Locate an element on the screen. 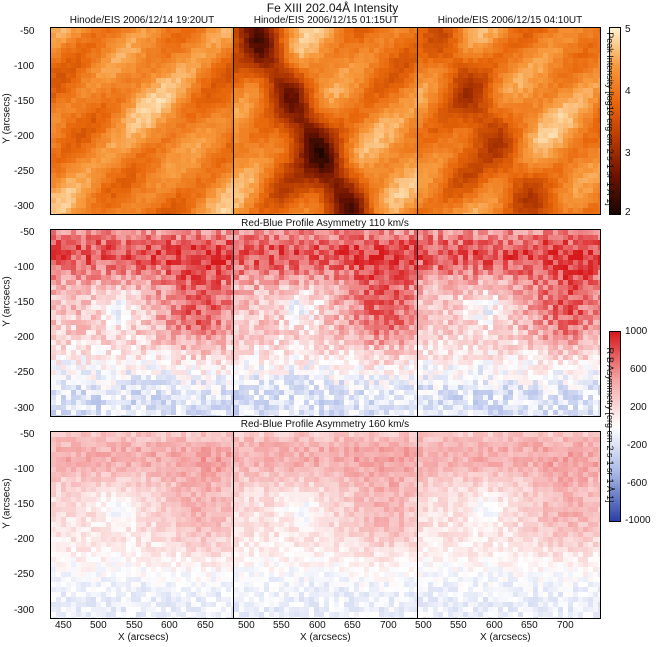  cbar-tick: 3 is located at coordinates (628, 153).